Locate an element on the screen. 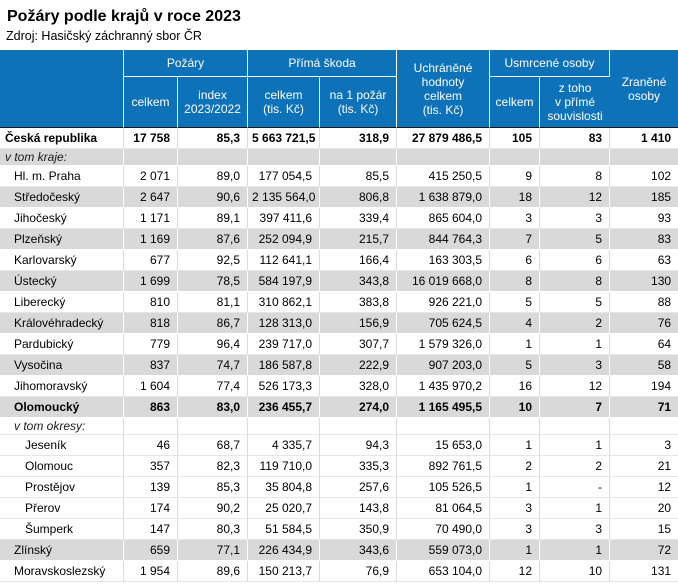  value-cell: 257,6 is located at coordinates (359, 487).